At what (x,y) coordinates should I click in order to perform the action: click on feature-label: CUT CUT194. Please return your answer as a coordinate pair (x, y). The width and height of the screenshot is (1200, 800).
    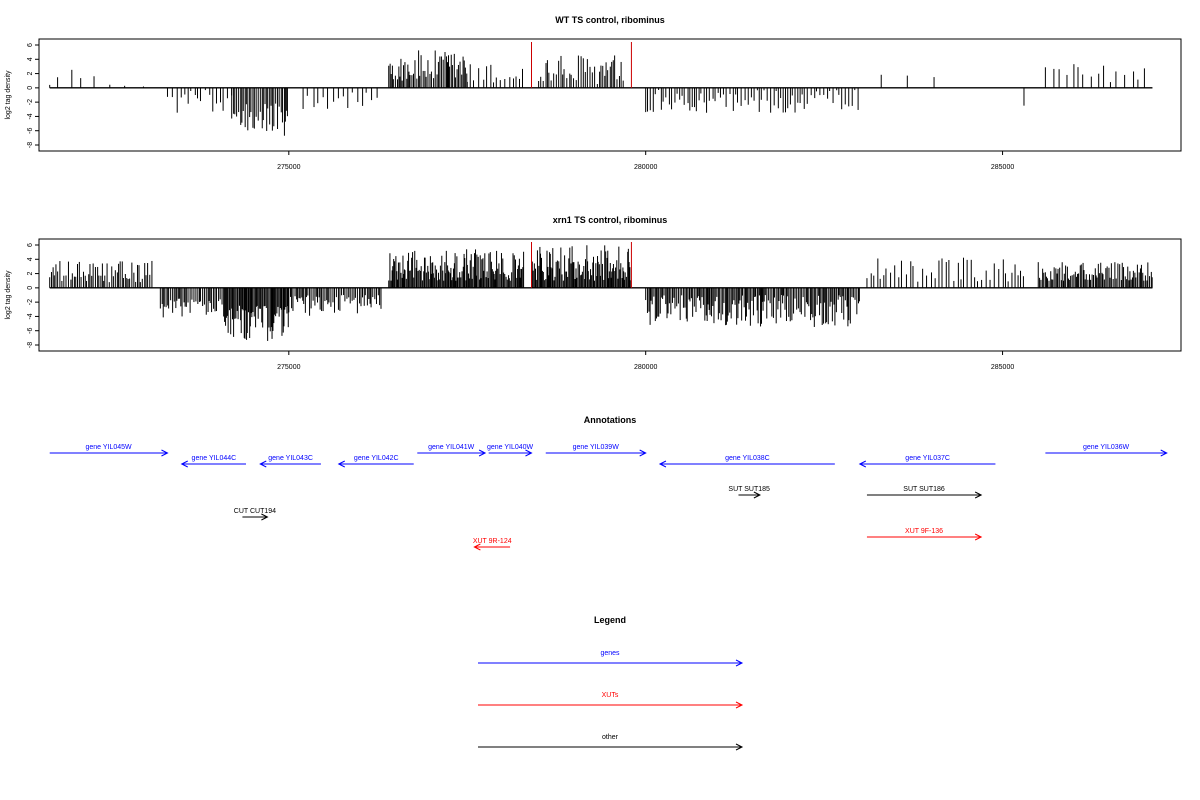
    Looking at the image, I should click on (255, 511).